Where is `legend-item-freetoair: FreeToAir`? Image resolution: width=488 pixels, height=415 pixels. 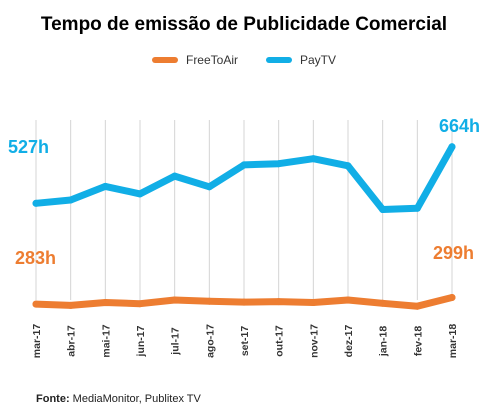 legend-item-freetoair: FreeToAir is located at coordinates (194, 60).